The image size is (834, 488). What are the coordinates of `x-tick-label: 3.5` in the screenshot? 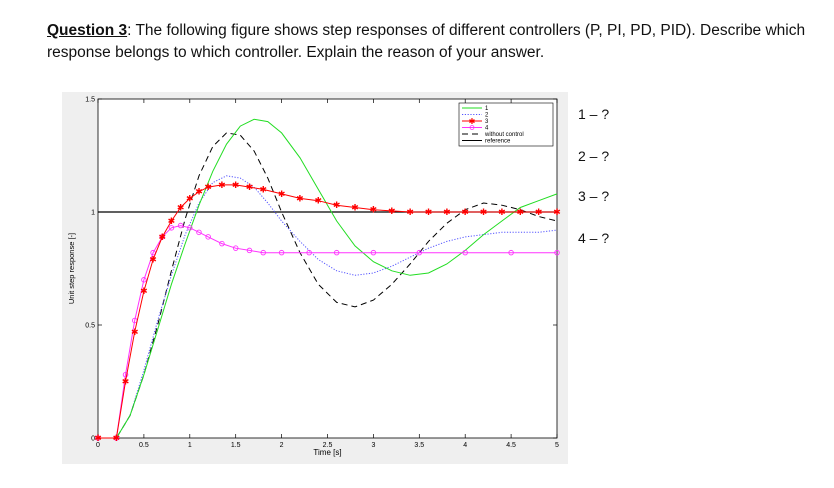 It's located at (419, 445).